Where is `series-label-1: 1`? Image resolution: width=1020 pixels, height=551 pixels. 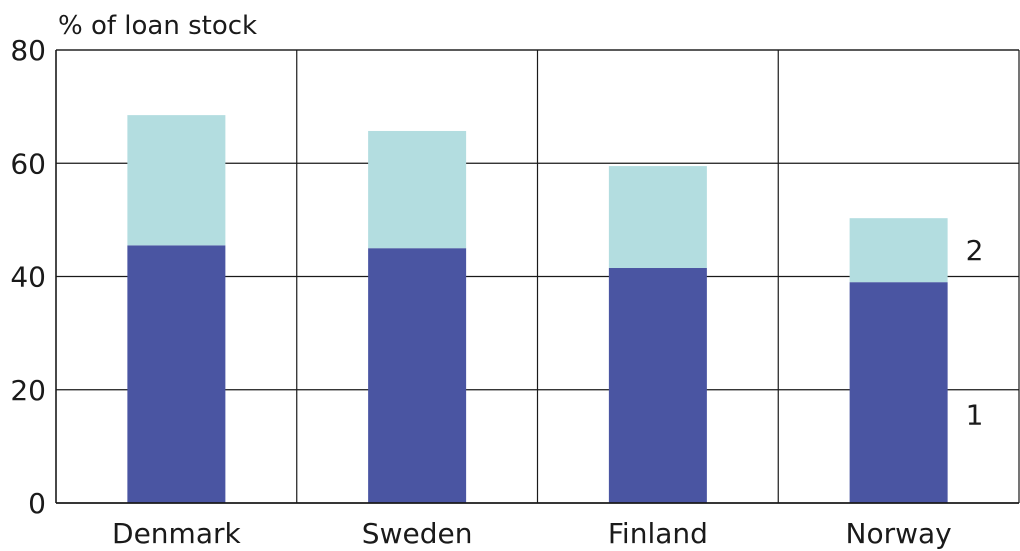 series-label-1: 1 is located at coordinates (975, 415).